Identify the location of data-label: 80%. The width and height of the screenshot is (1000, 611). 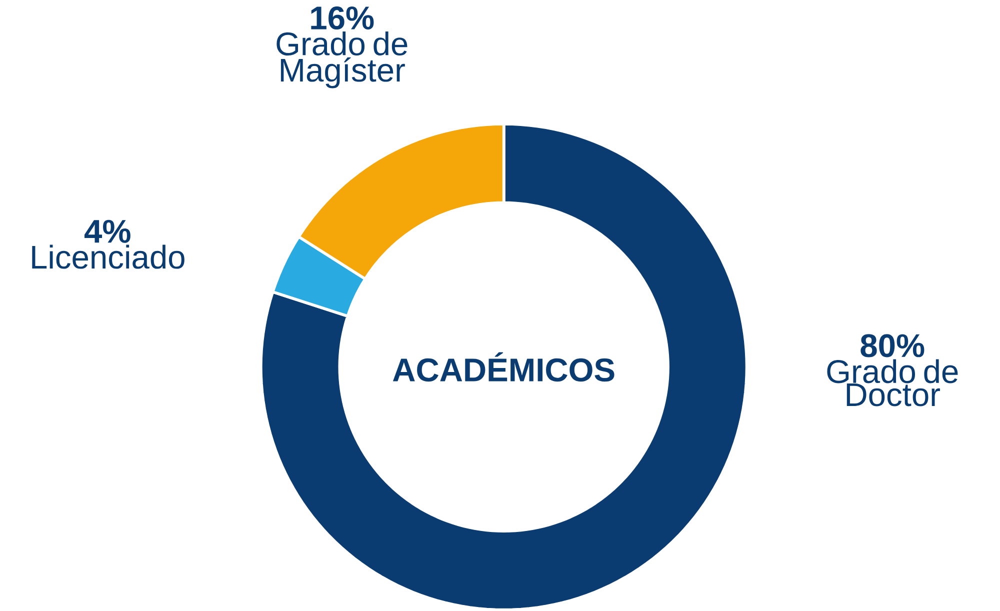
(892, 346).